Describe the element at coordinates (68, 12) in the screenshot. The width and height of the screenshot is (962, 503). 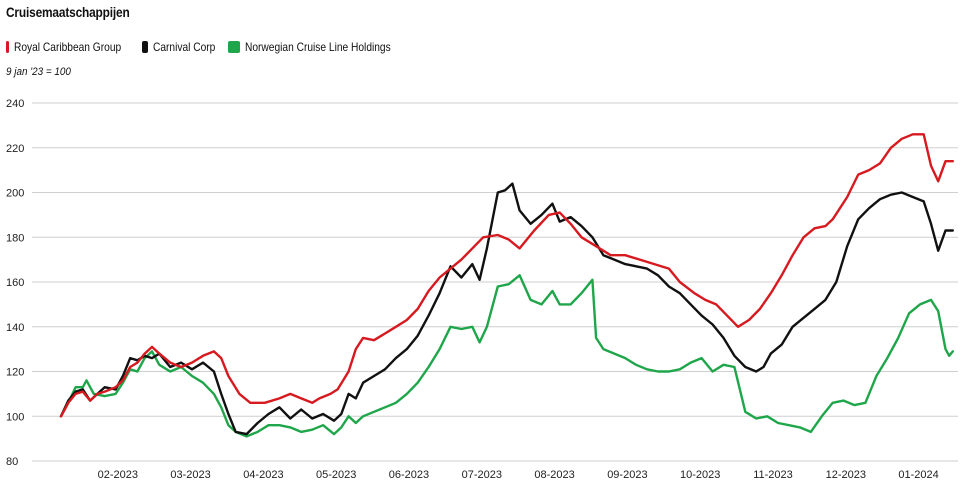
I see `chart-title: Cruisemaatschappijen` at that location.